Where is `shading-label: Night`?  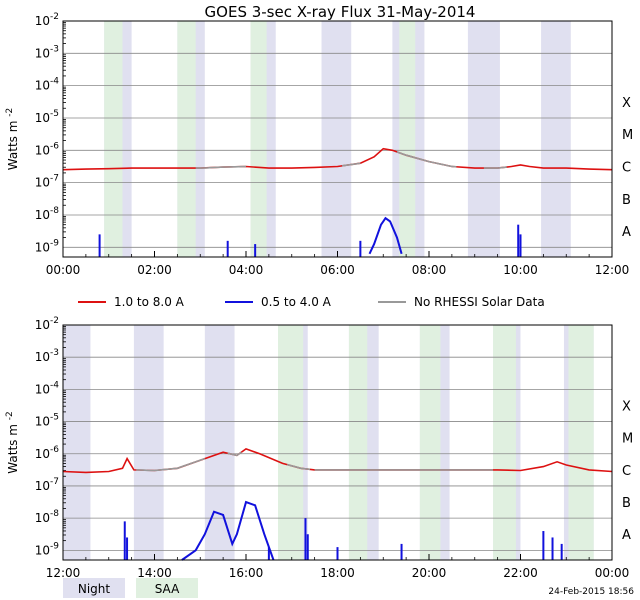 shading-label: Night is located at coordinates (94, 589).